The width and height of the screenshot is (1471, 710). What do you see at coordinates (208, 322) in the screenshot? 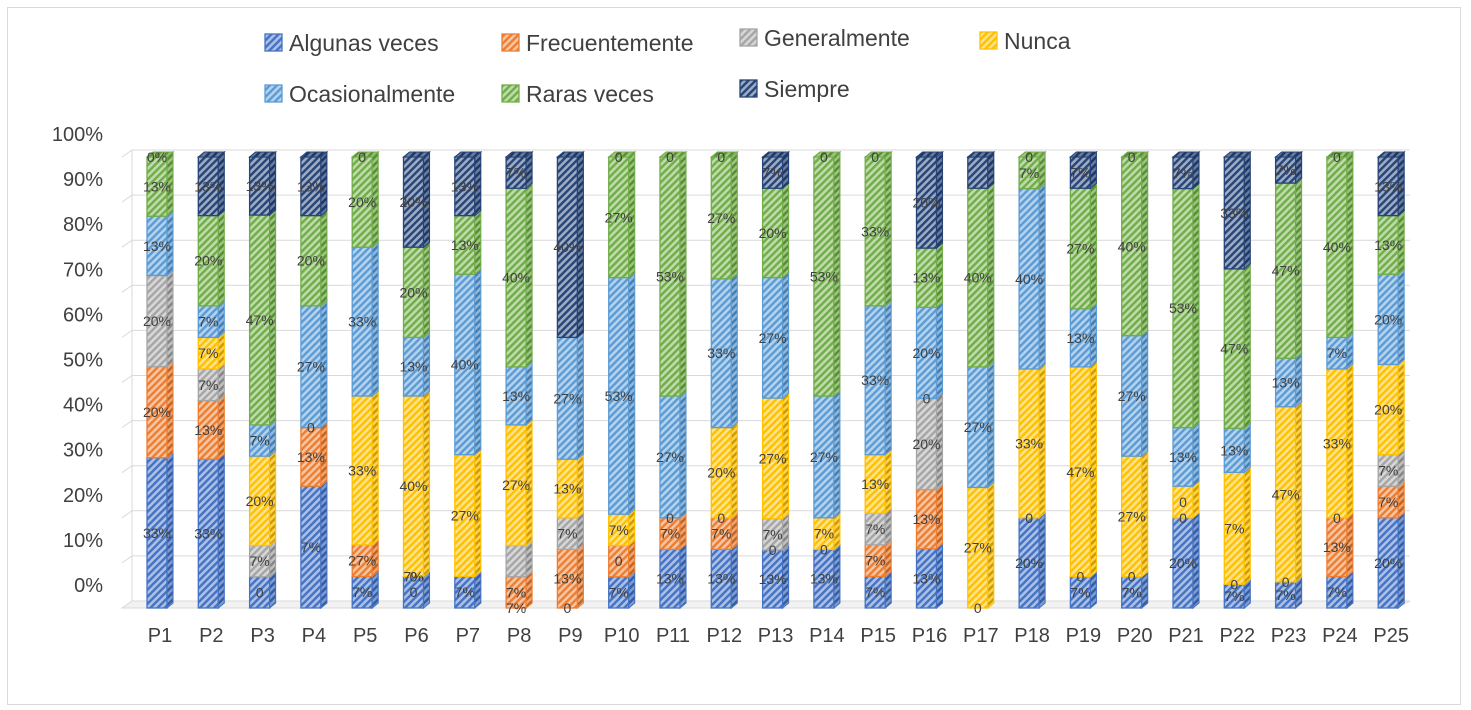
I see `data-label-ocasionalmente: 7%` at bounding box center [208, 322].